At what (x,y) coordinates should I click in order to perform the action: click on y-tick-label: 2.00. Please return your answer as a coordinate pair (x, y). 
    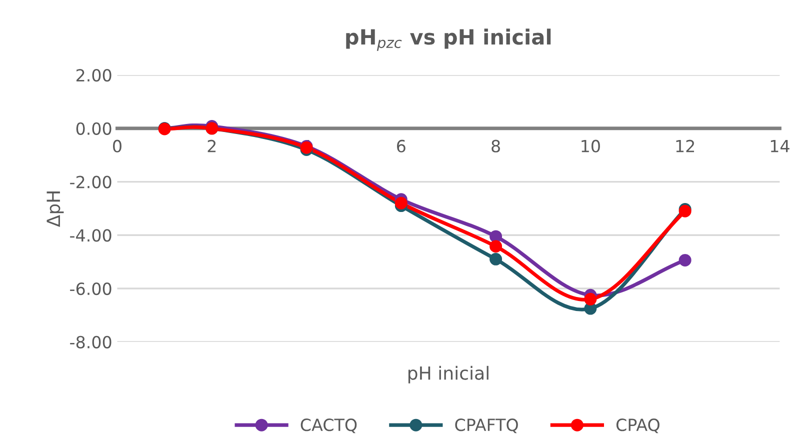
    Looking at the image, I should click on (94, 75).